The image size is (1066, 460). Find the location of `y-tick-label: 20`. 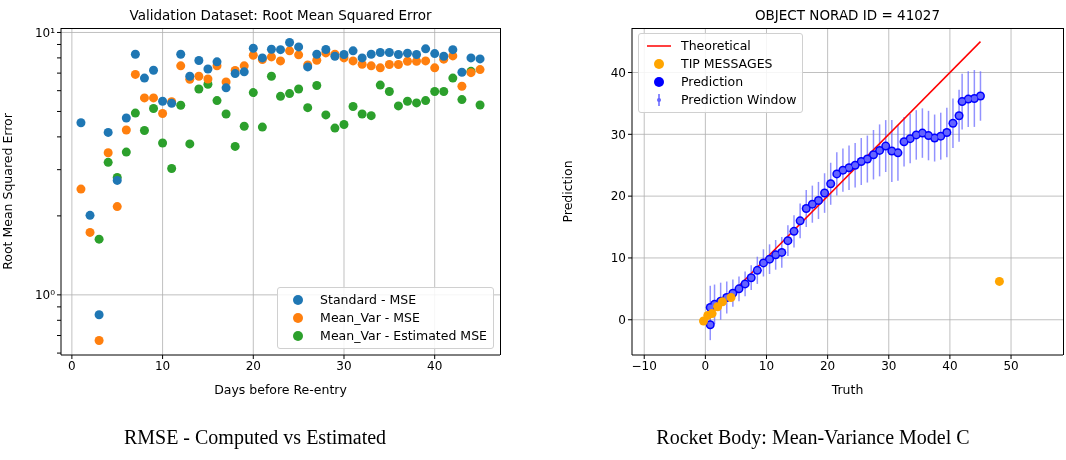

y-tick-label: 20 is located at coordinates (618, 196).